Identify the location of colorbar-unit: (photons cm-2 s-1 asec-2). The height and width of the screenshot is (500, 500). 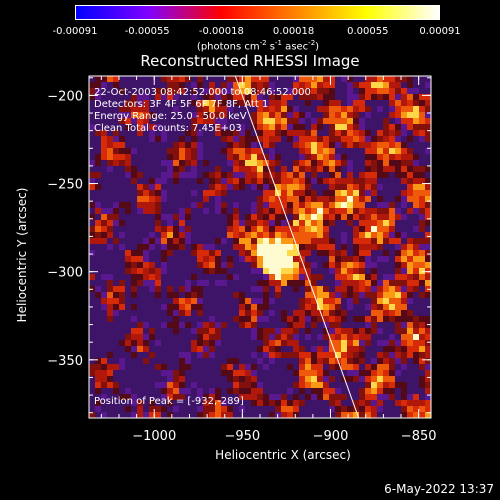
(258, 46).